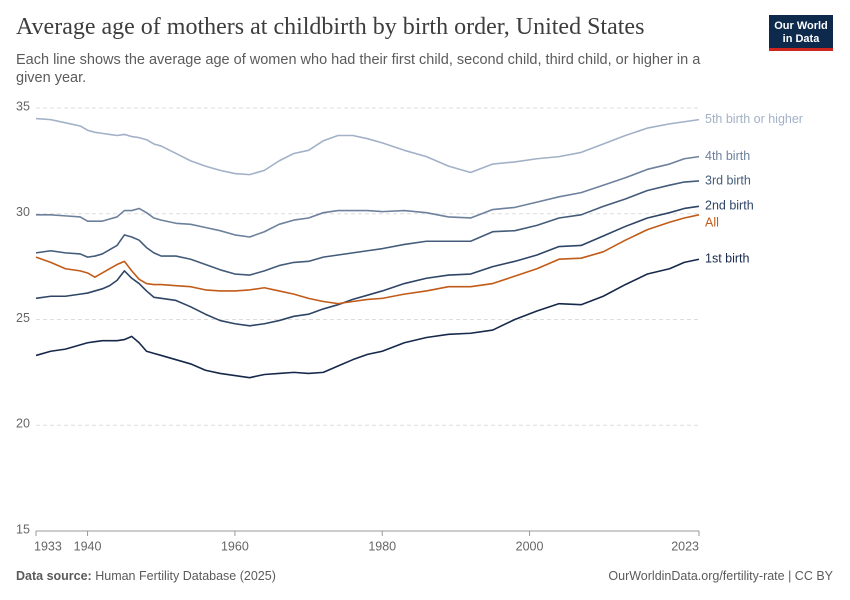  Describe the element at coordinates (23, 424) in the screenshot. I see `y-tick-label: 20` at that location.